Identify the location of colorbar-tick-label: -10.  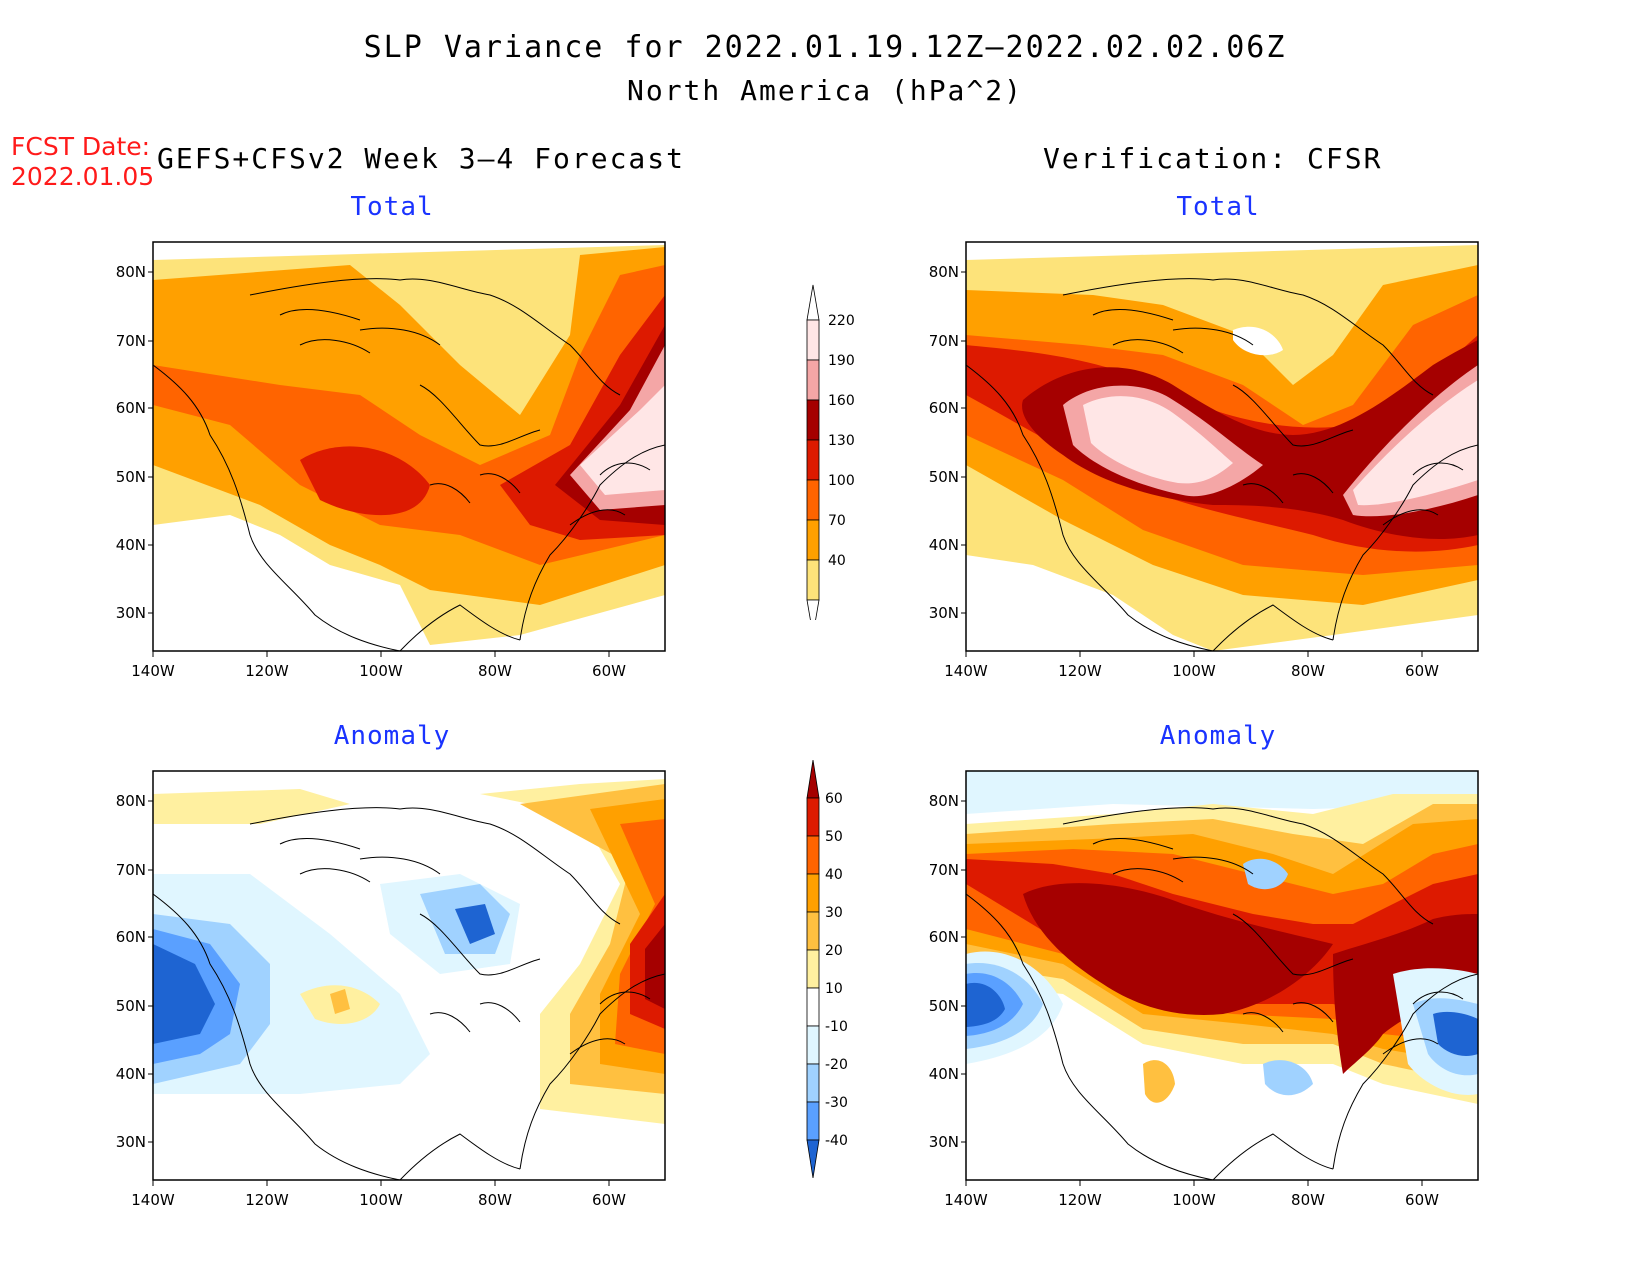
(836, 1027).